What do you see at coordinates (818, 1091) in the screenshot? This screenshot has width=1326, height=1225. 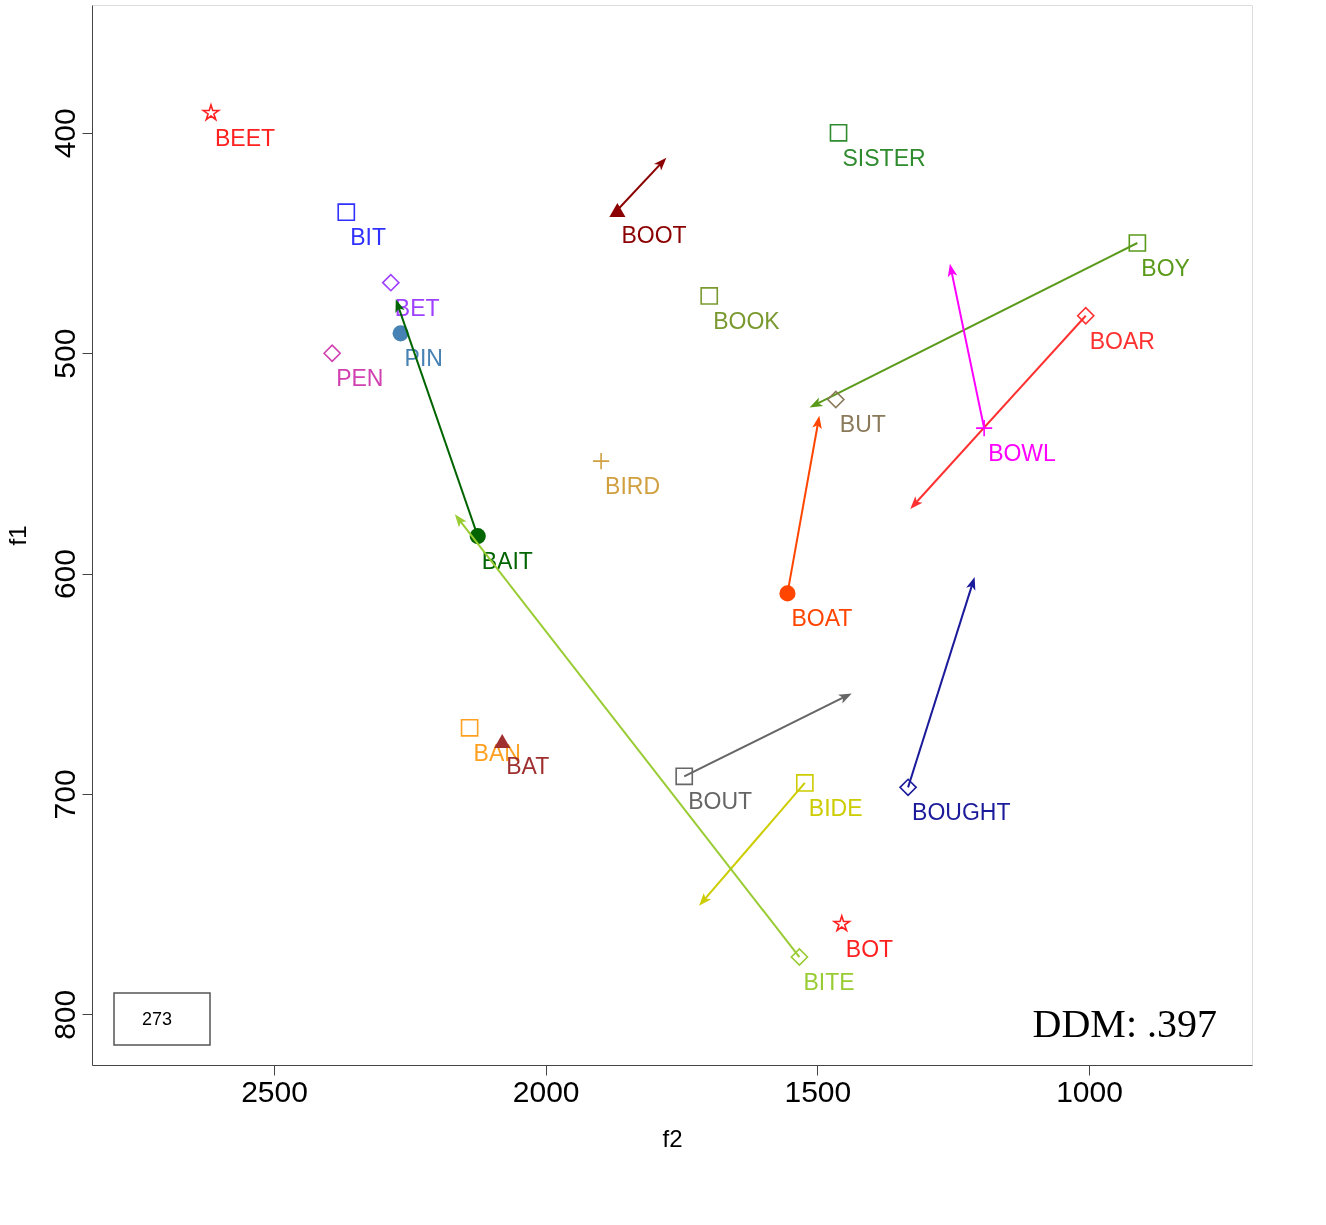 I see `x-tick-label: 1500` at bounding box center [818, 1091].